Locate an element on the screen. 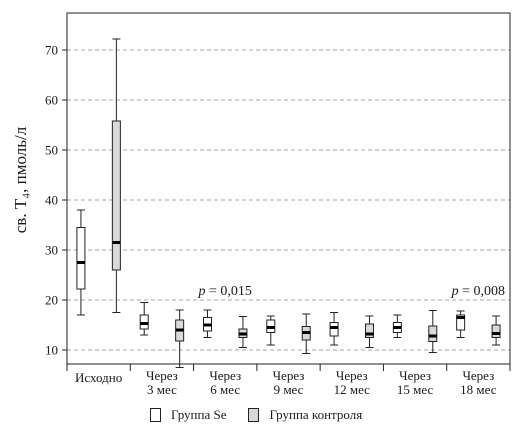 This screenshot has height=436, width=532. p-value-annotation: p = 0,008 is located at coordinates (478, 291).